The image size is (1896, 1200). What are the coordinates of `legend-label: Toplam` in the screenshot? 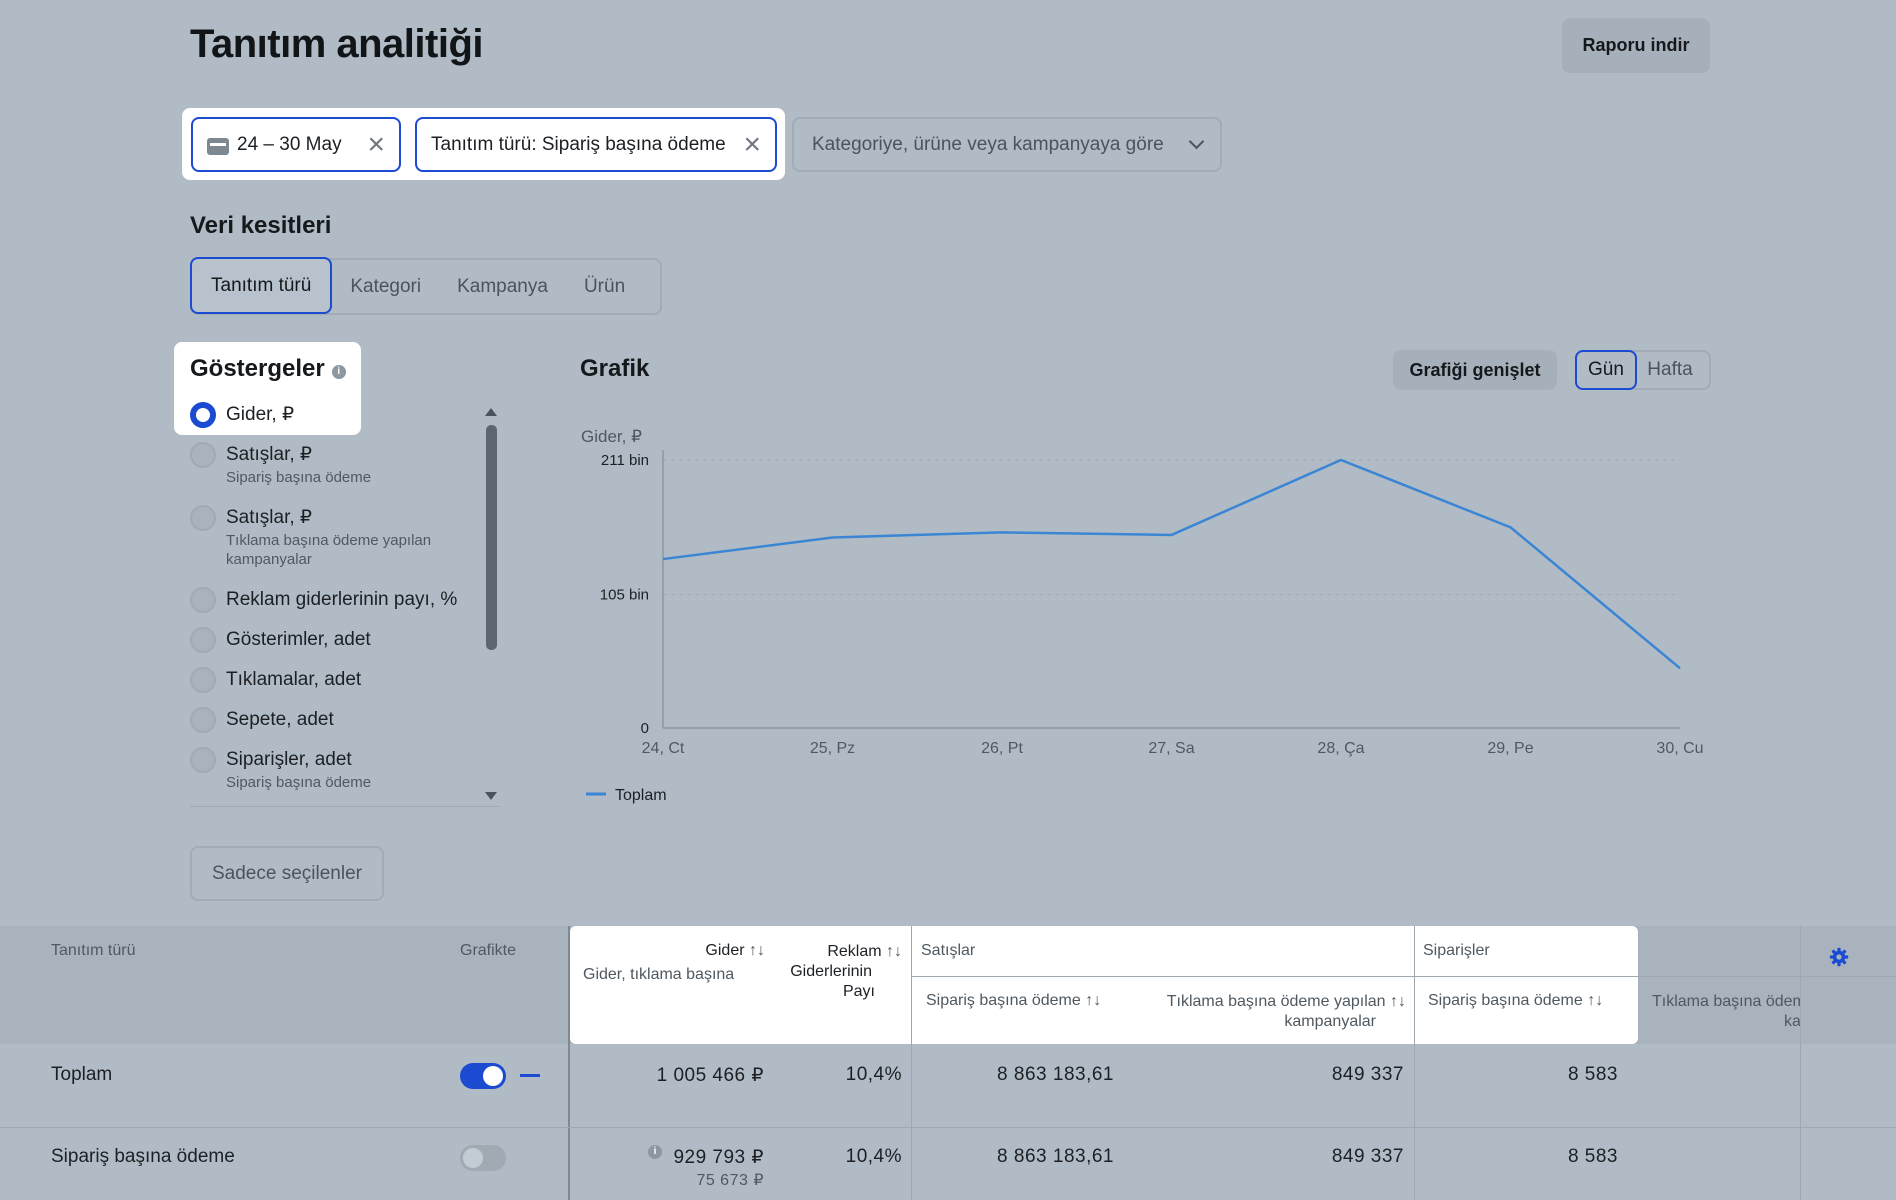 It's located at (641, 795).